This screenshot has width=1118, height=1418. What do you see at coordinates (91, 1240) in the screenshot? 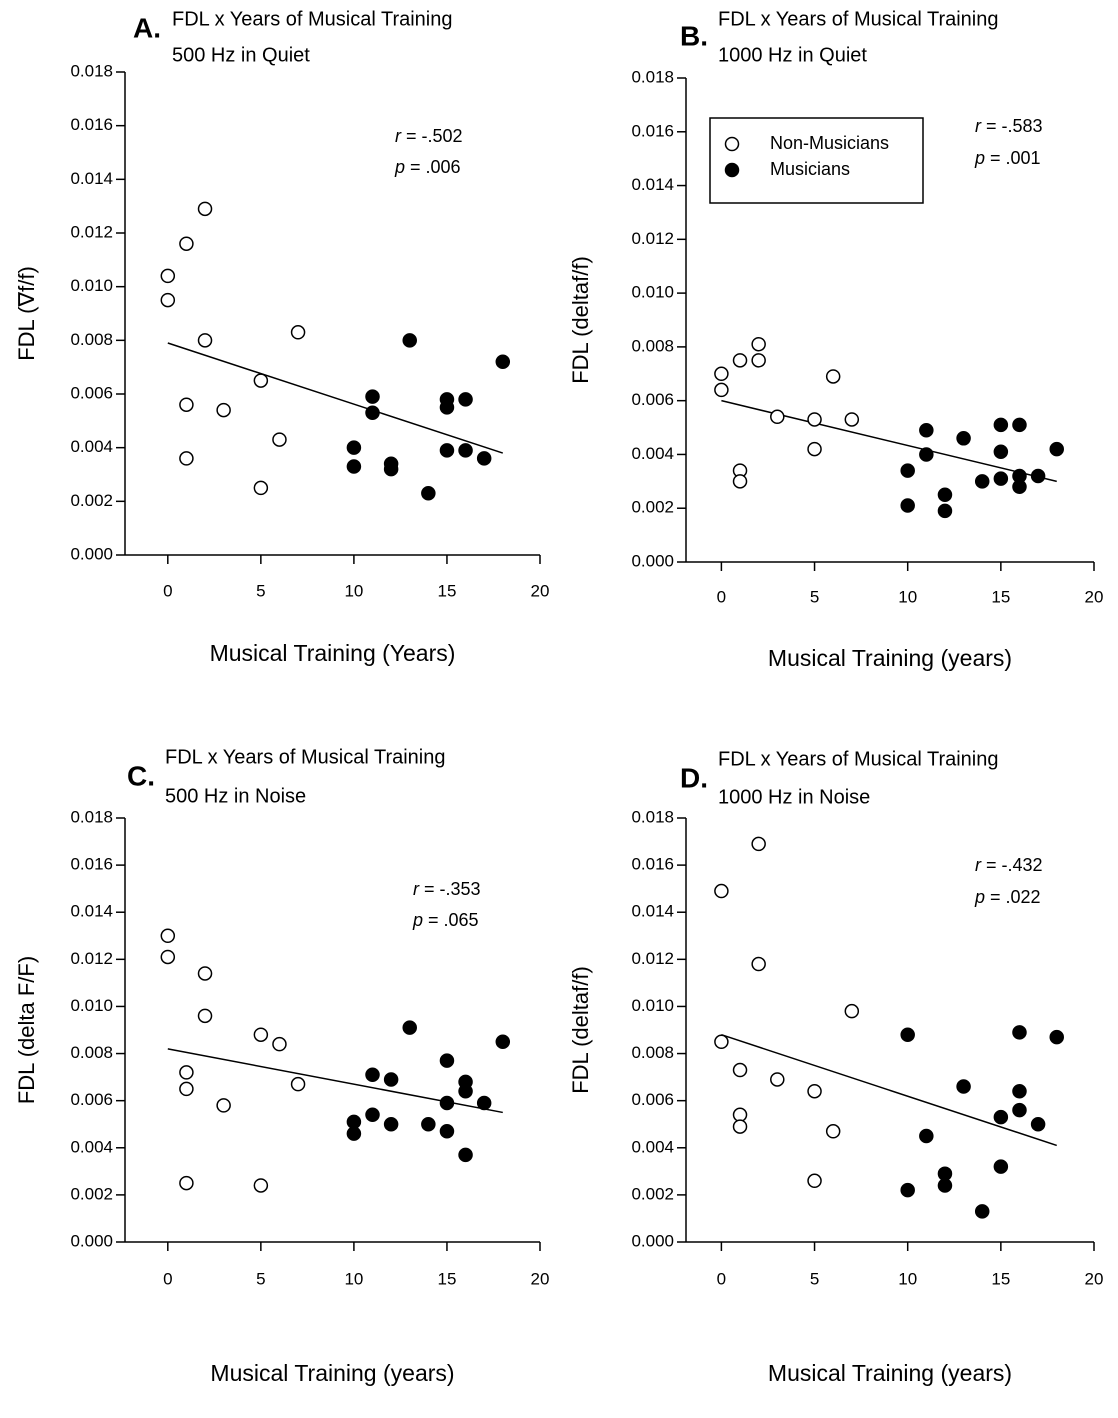
I see `y-tick-label: 0.000` at bounding box center [91, 1240].